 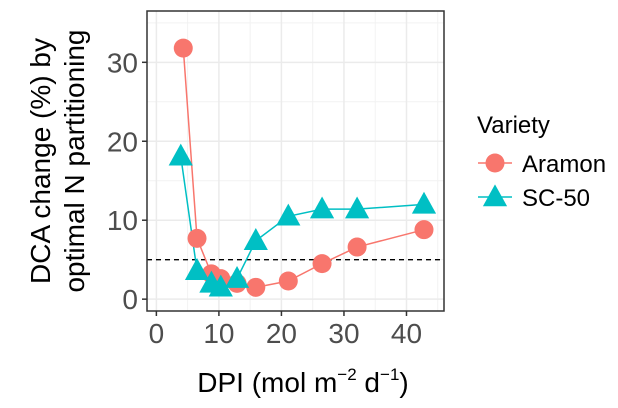 I want to click on x-axis-title-sup1: −2, so click(x=346, y=374).